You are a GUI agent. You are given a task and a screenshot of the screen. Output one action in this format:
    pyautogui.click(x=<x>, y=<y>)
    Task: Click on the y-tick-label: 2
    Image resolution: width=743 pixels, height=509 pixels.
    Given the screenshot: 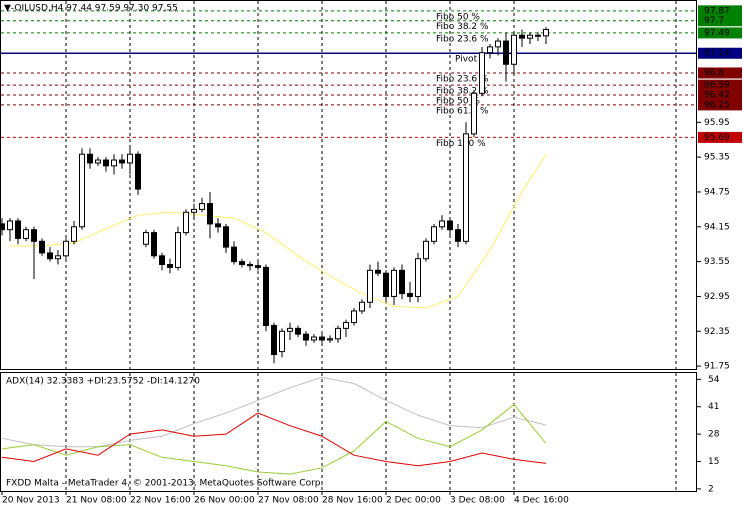 What is the action you would take?
    pyautogui.click(x=711, y=489)
    